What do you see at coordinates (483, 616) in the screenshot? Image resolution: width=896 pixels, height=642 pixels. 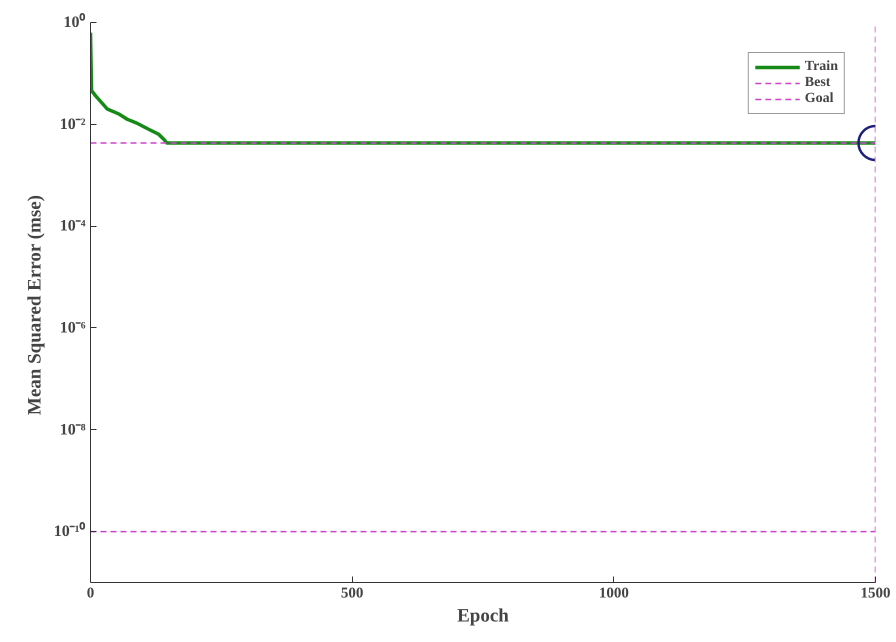 I see `x-axis-title: Epoch` at bounding box center [483, 616].